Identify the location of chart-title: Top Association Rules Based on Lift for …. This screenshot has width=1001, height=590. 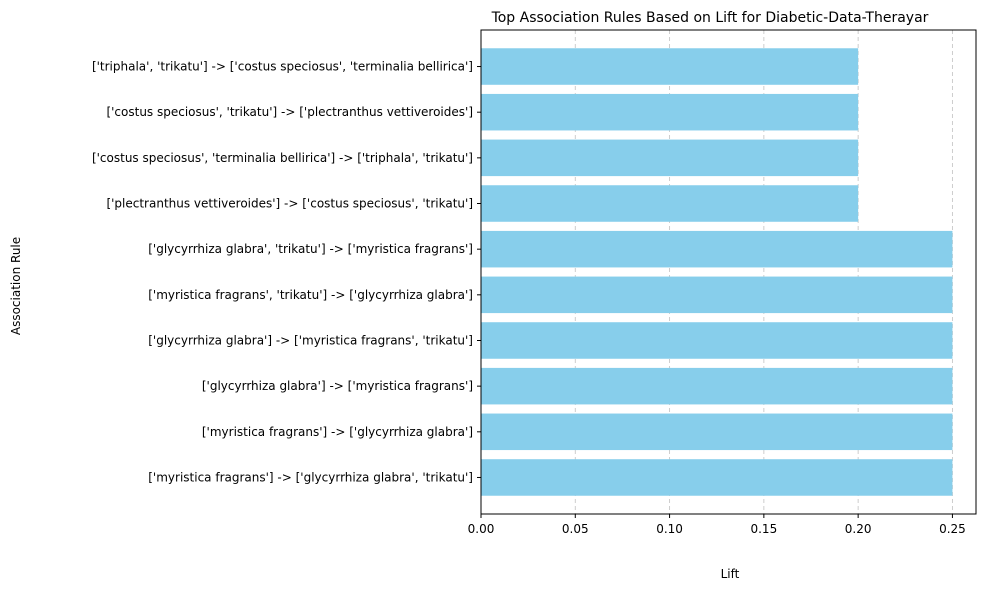
(710, 18).